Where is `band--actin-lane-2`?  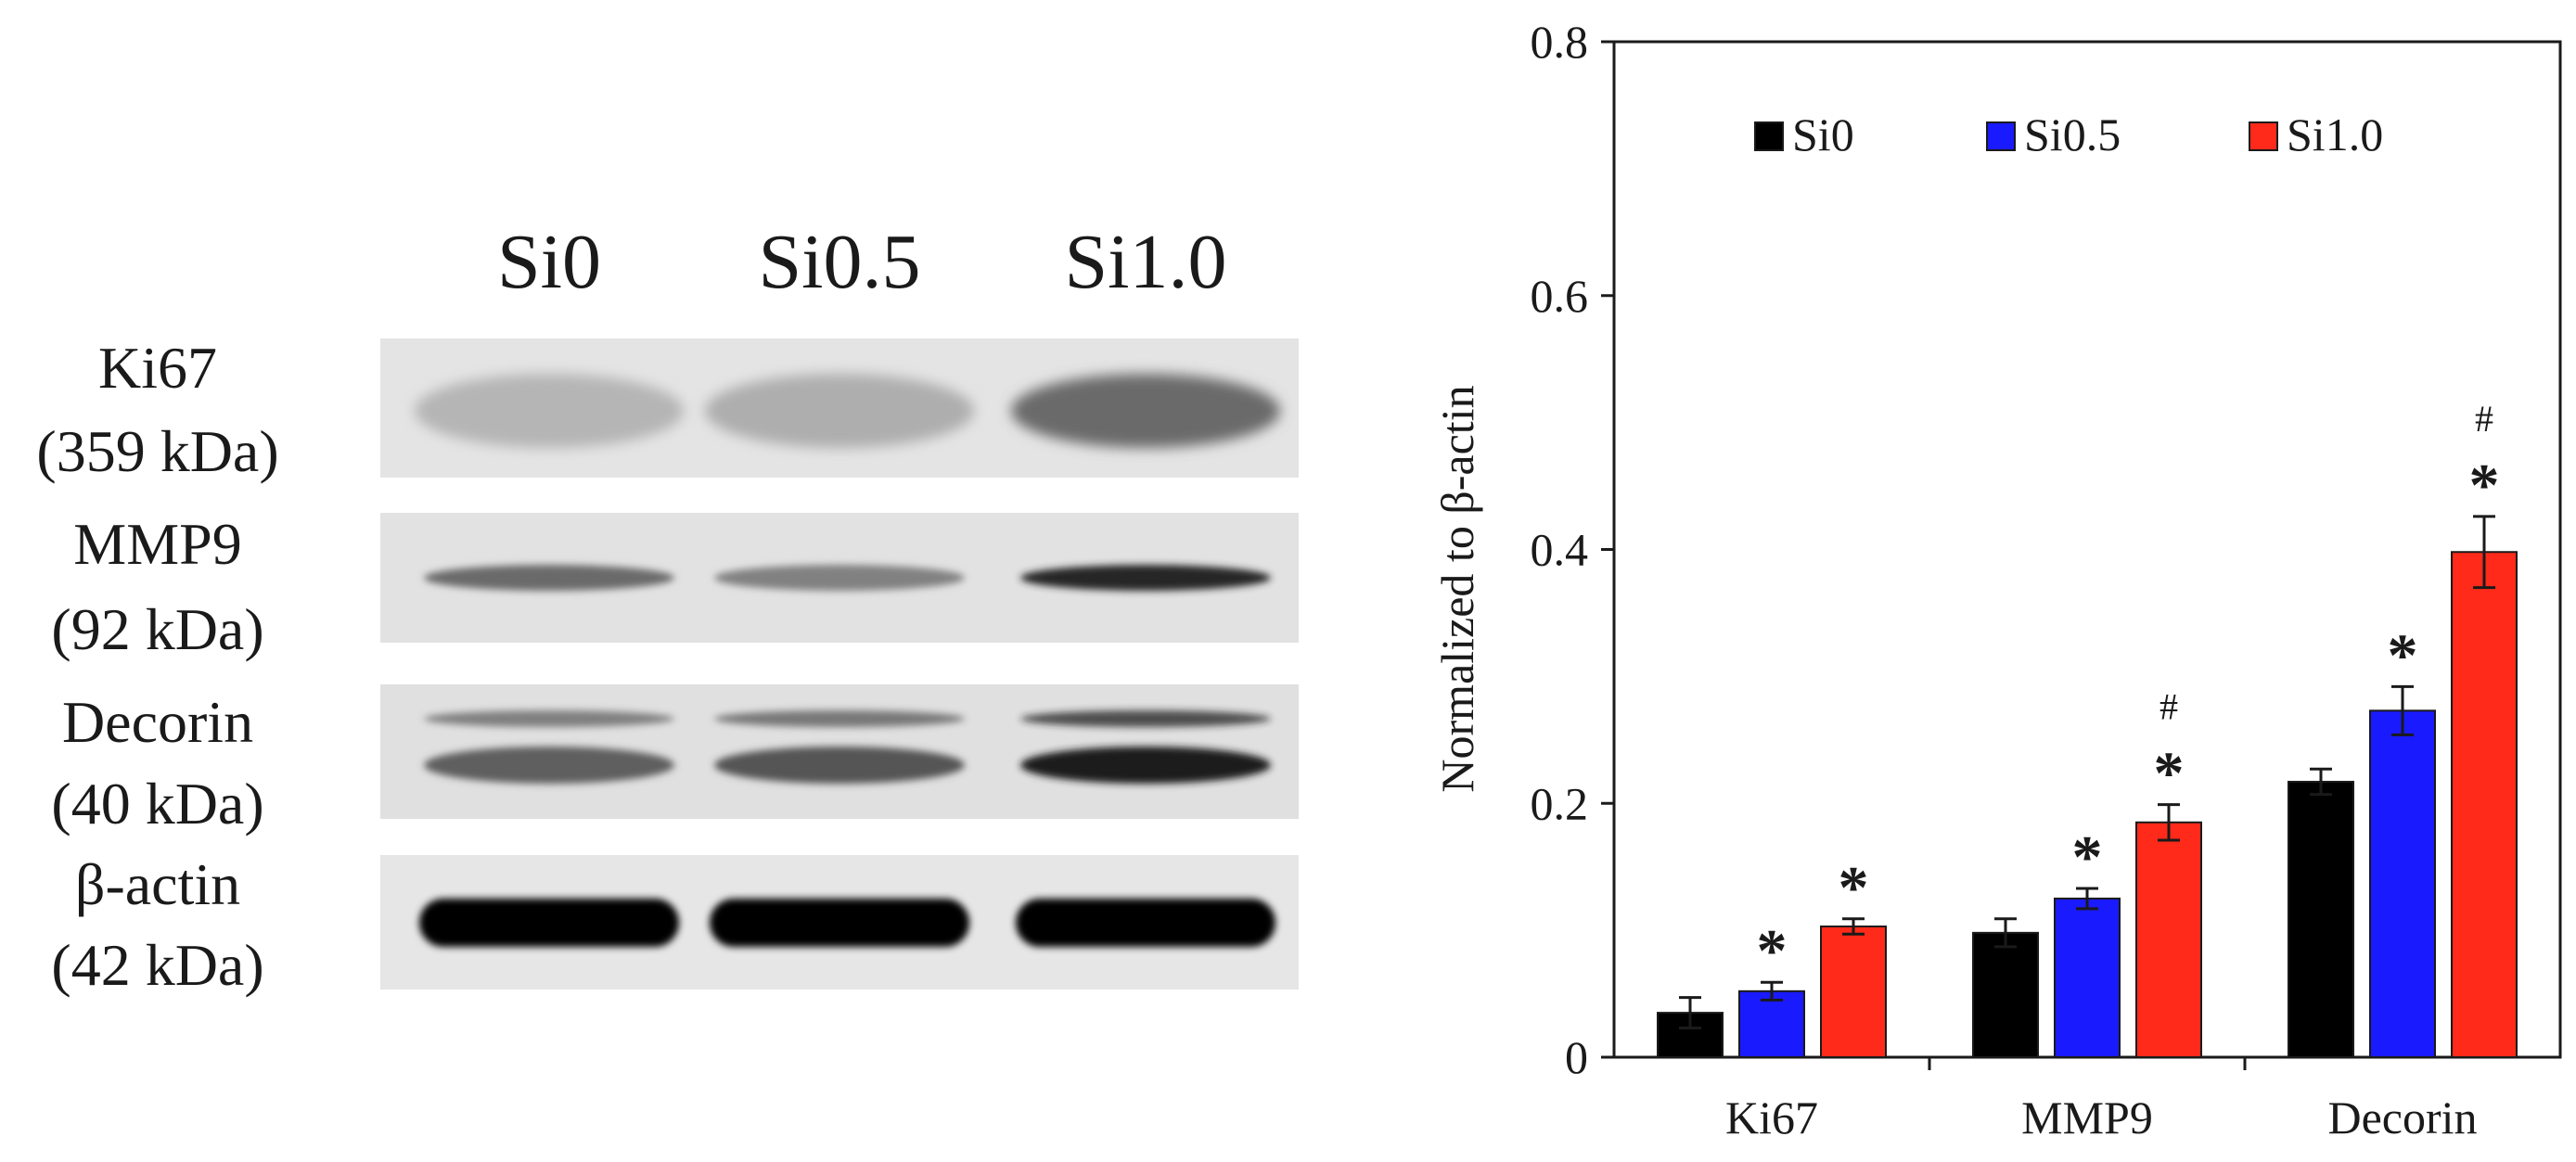
band--actin-lane-2 is located at coordinates (839, 923).